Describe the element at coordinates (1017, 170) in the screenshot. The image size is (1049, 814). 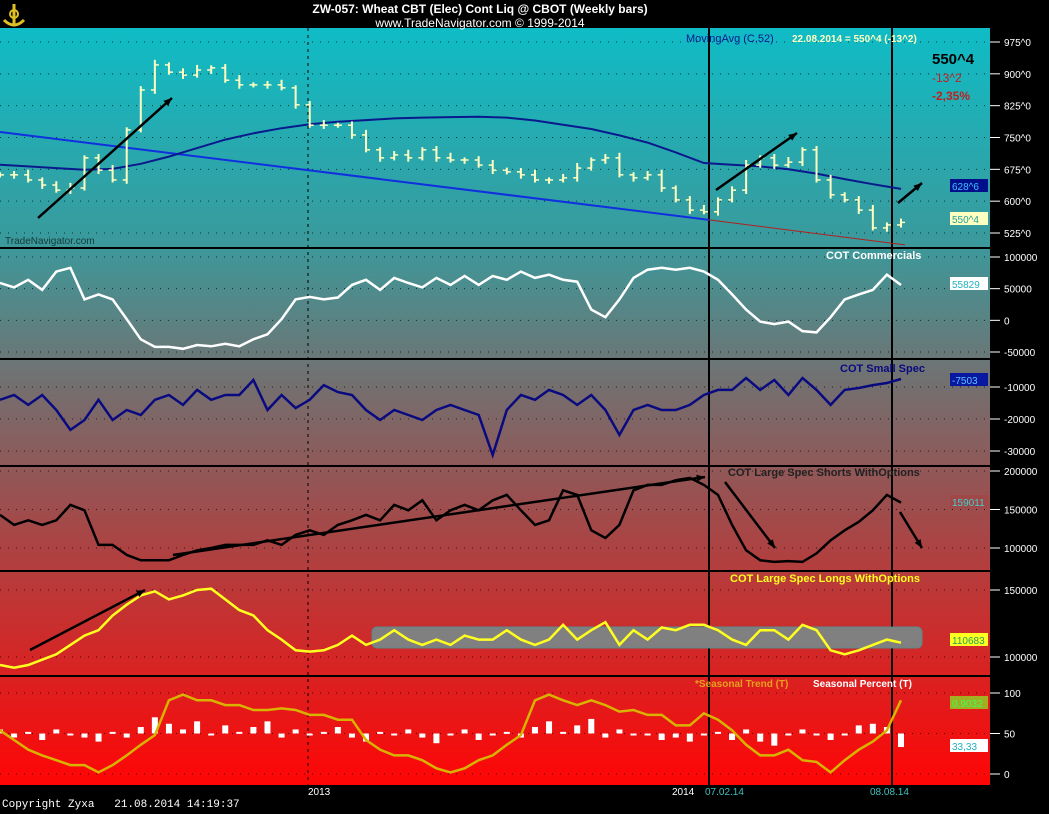
I see `y-tick-label: 675^0` at that location.